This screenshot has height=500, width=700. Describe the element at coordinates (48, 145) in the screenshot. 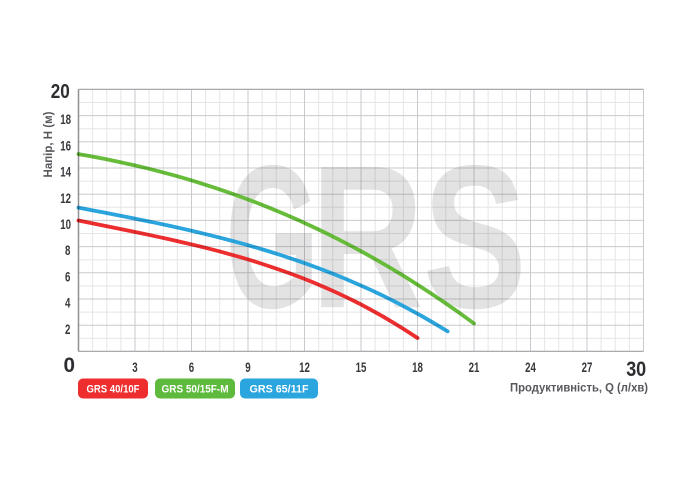

I see `svg-text: Напір, H (м)` at that location.